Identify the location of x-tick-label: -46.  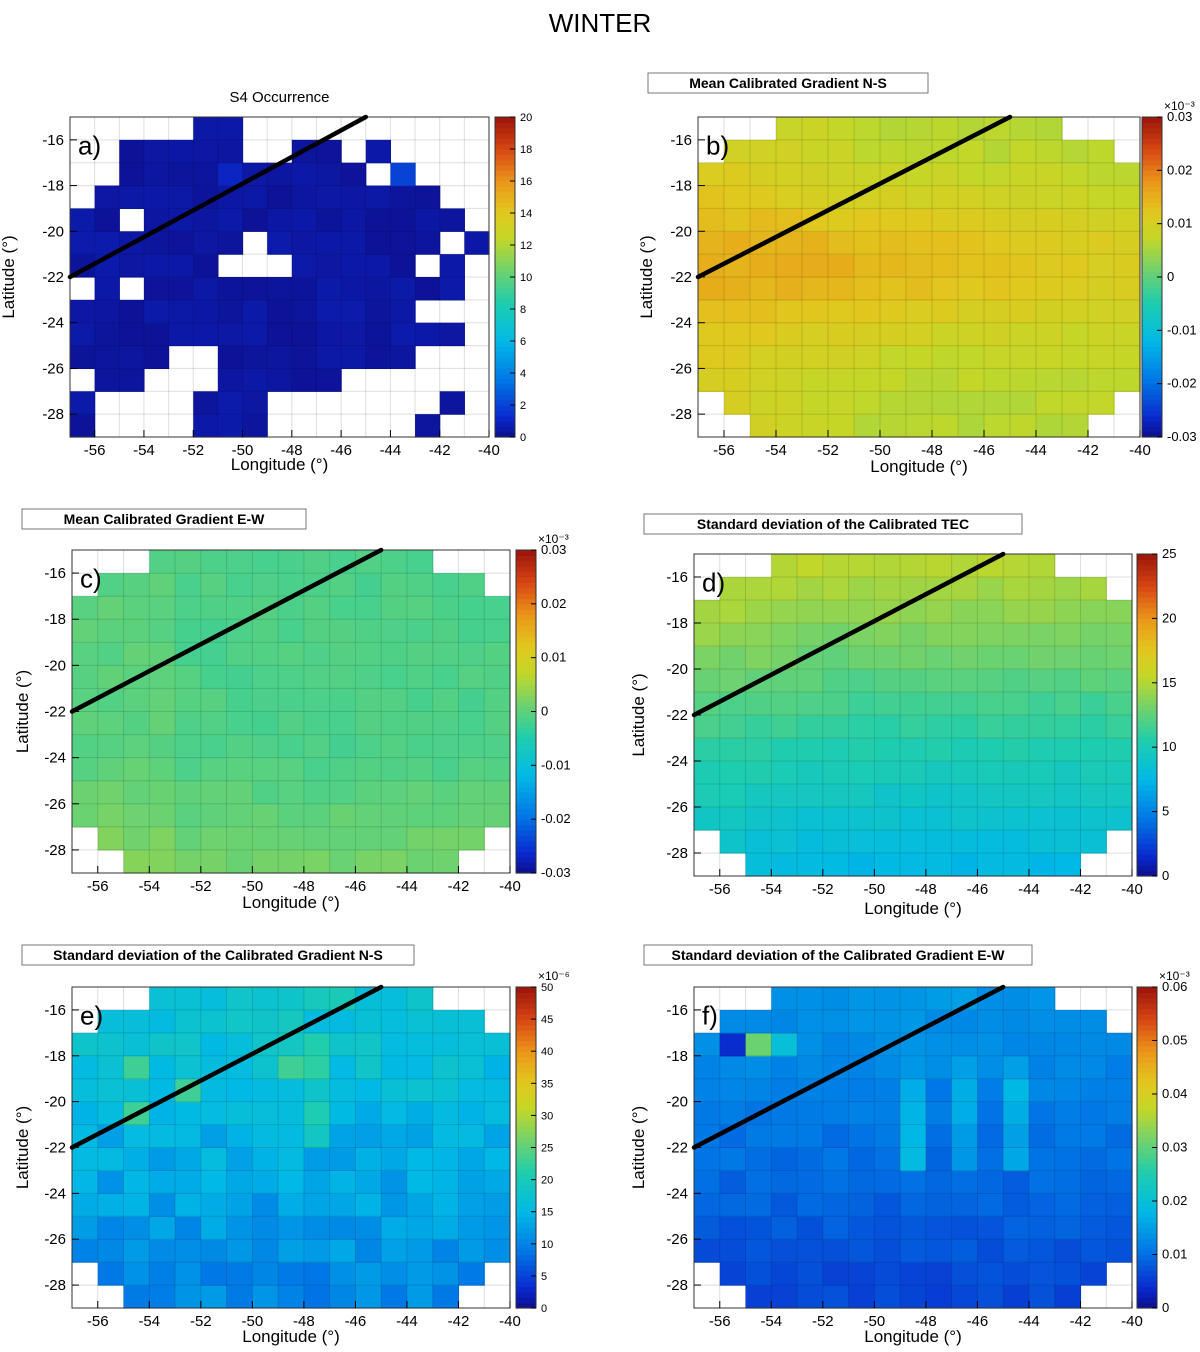
(356, 1321).